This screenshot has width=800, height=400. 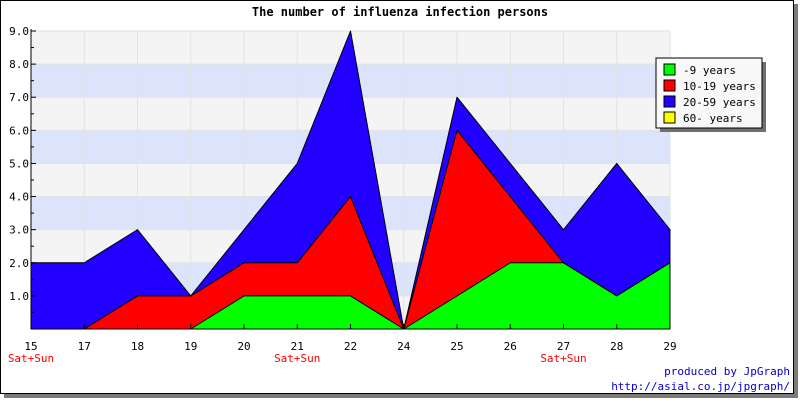 I want to click on x-tick-label: 21, so click(x=297, y=346).